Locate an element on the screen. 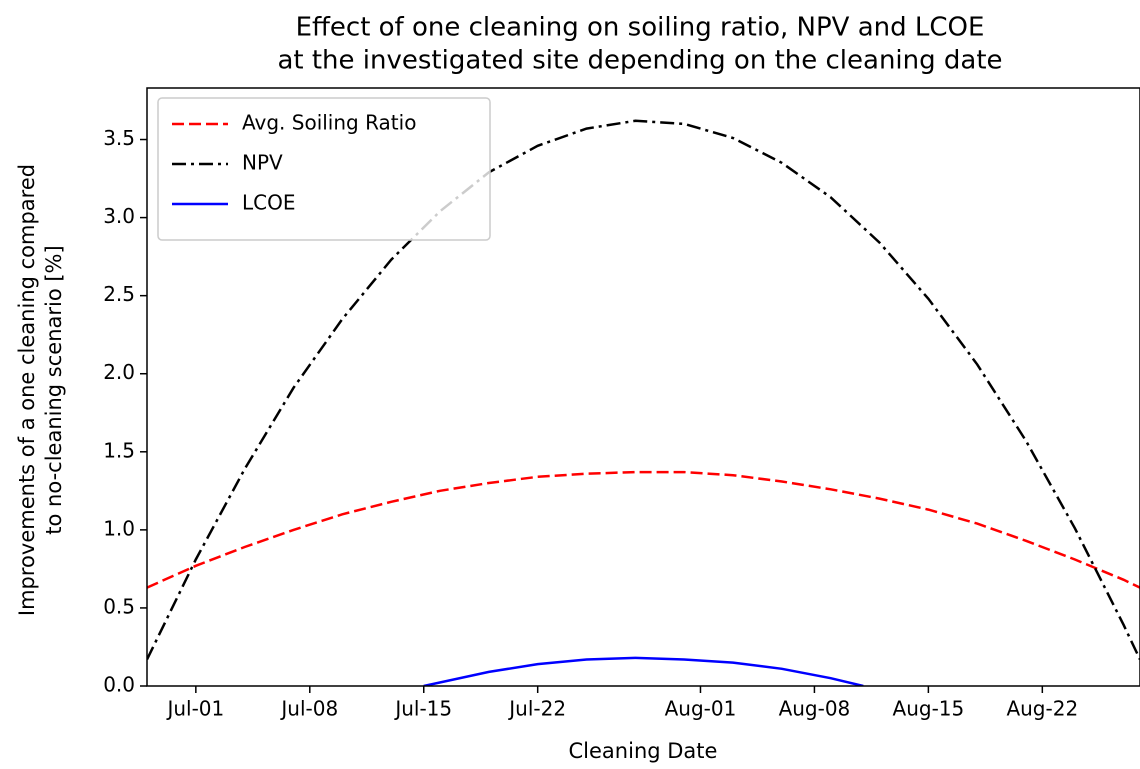 The width and height of the screenshot is (1140, 769). y-tick-label: 1.5 is located at coordinates (119, 450).